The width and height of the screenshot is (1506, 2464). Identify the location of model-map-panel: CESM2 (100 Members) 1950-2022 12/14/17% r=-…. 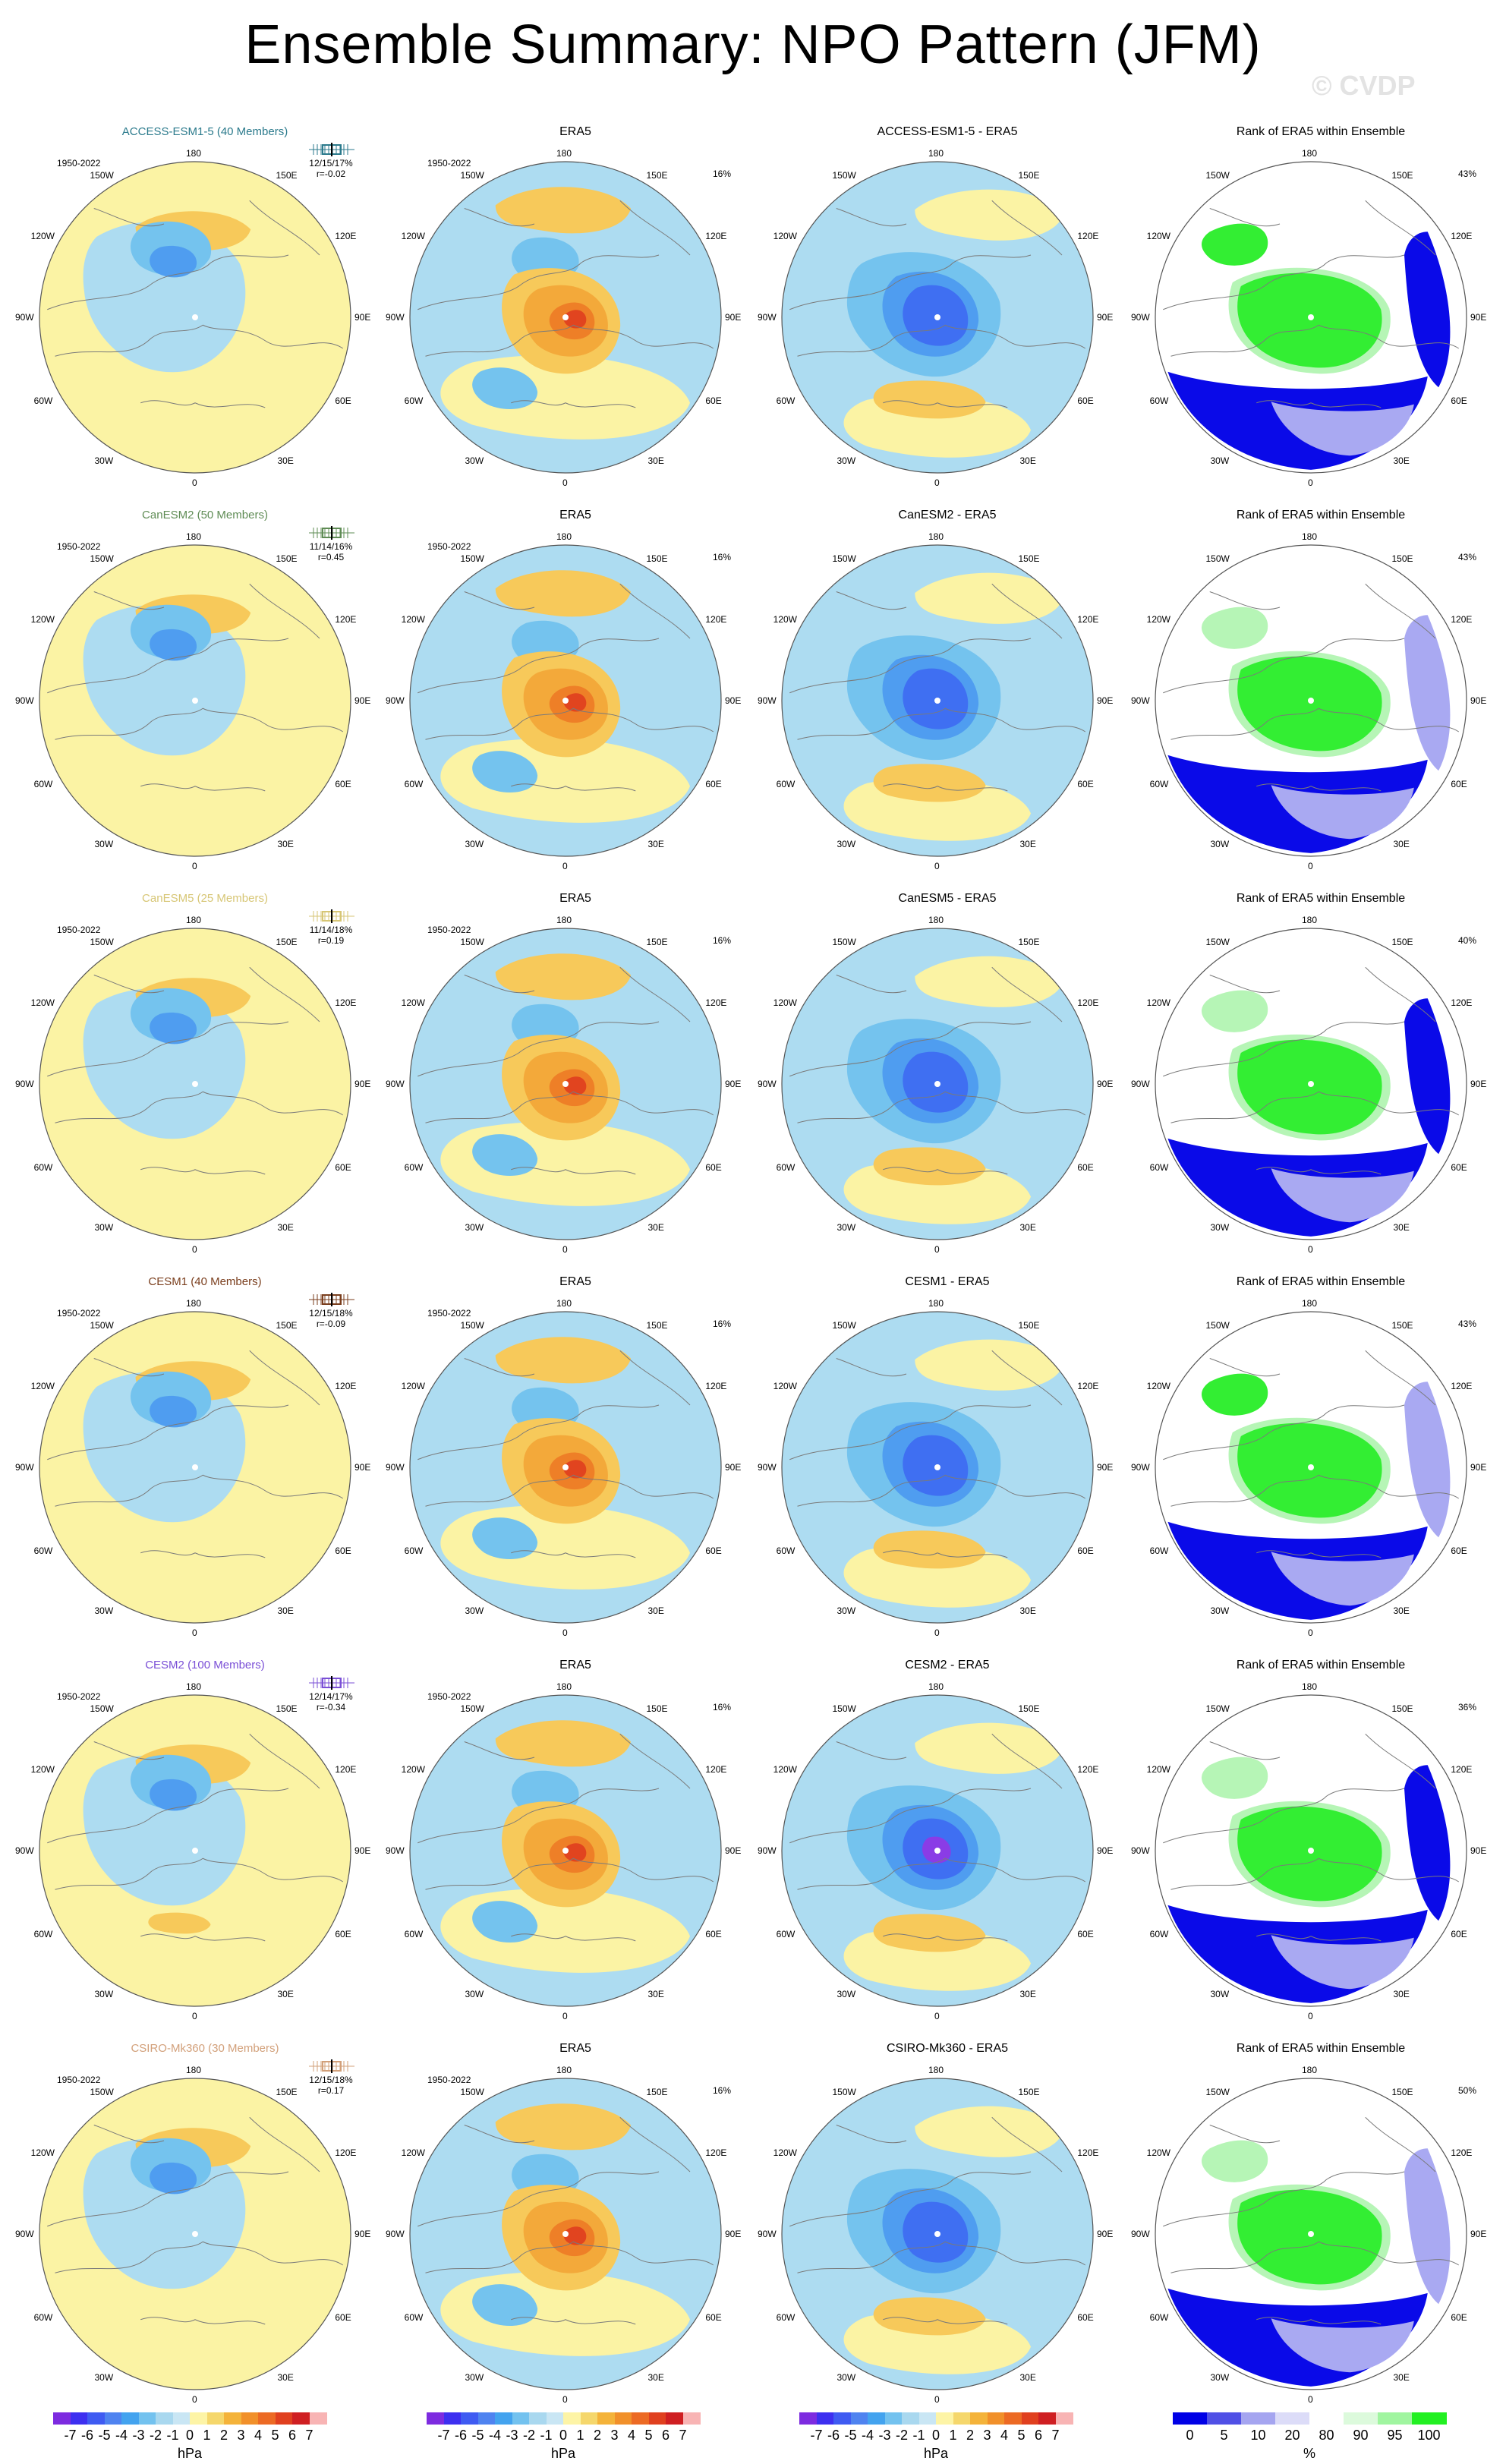
(203, 1839).